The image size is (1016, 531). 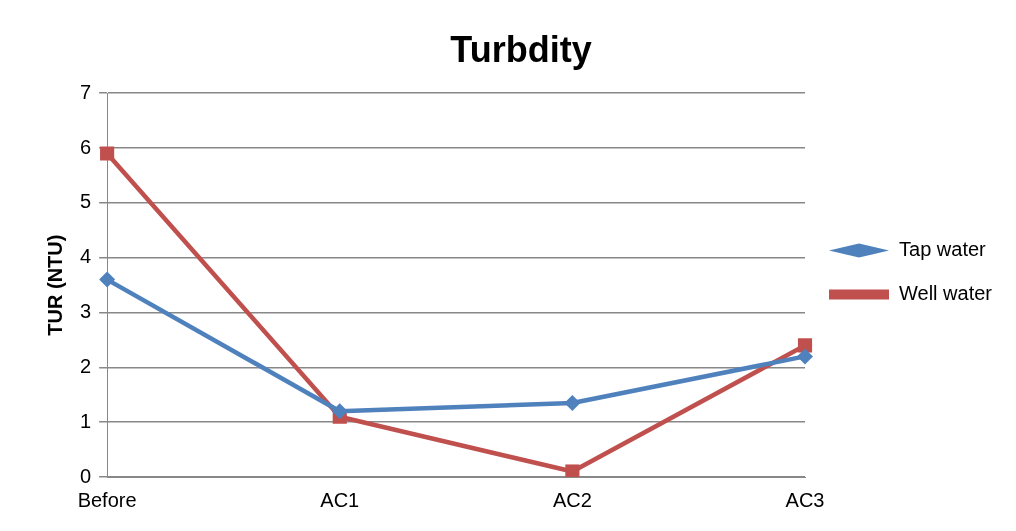 I want to click on x-tick-label: AC1, so click(x=340, y=499).